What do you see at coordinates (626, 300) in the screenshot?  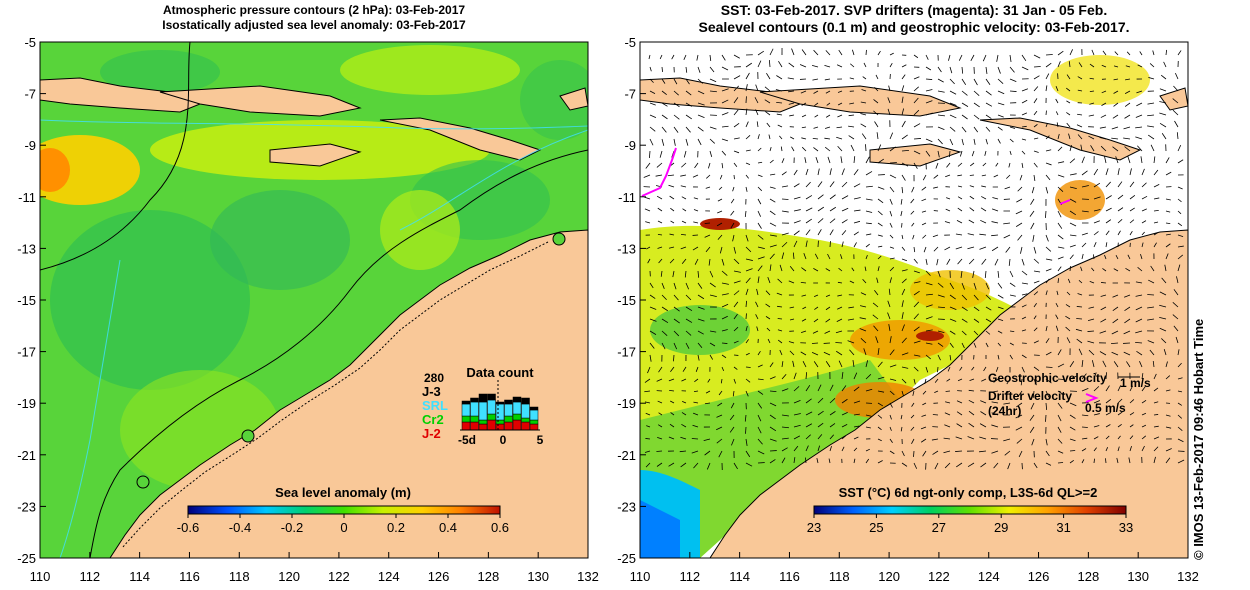 I see `right-lat-tick: -15` at bounding box center [626, 300].